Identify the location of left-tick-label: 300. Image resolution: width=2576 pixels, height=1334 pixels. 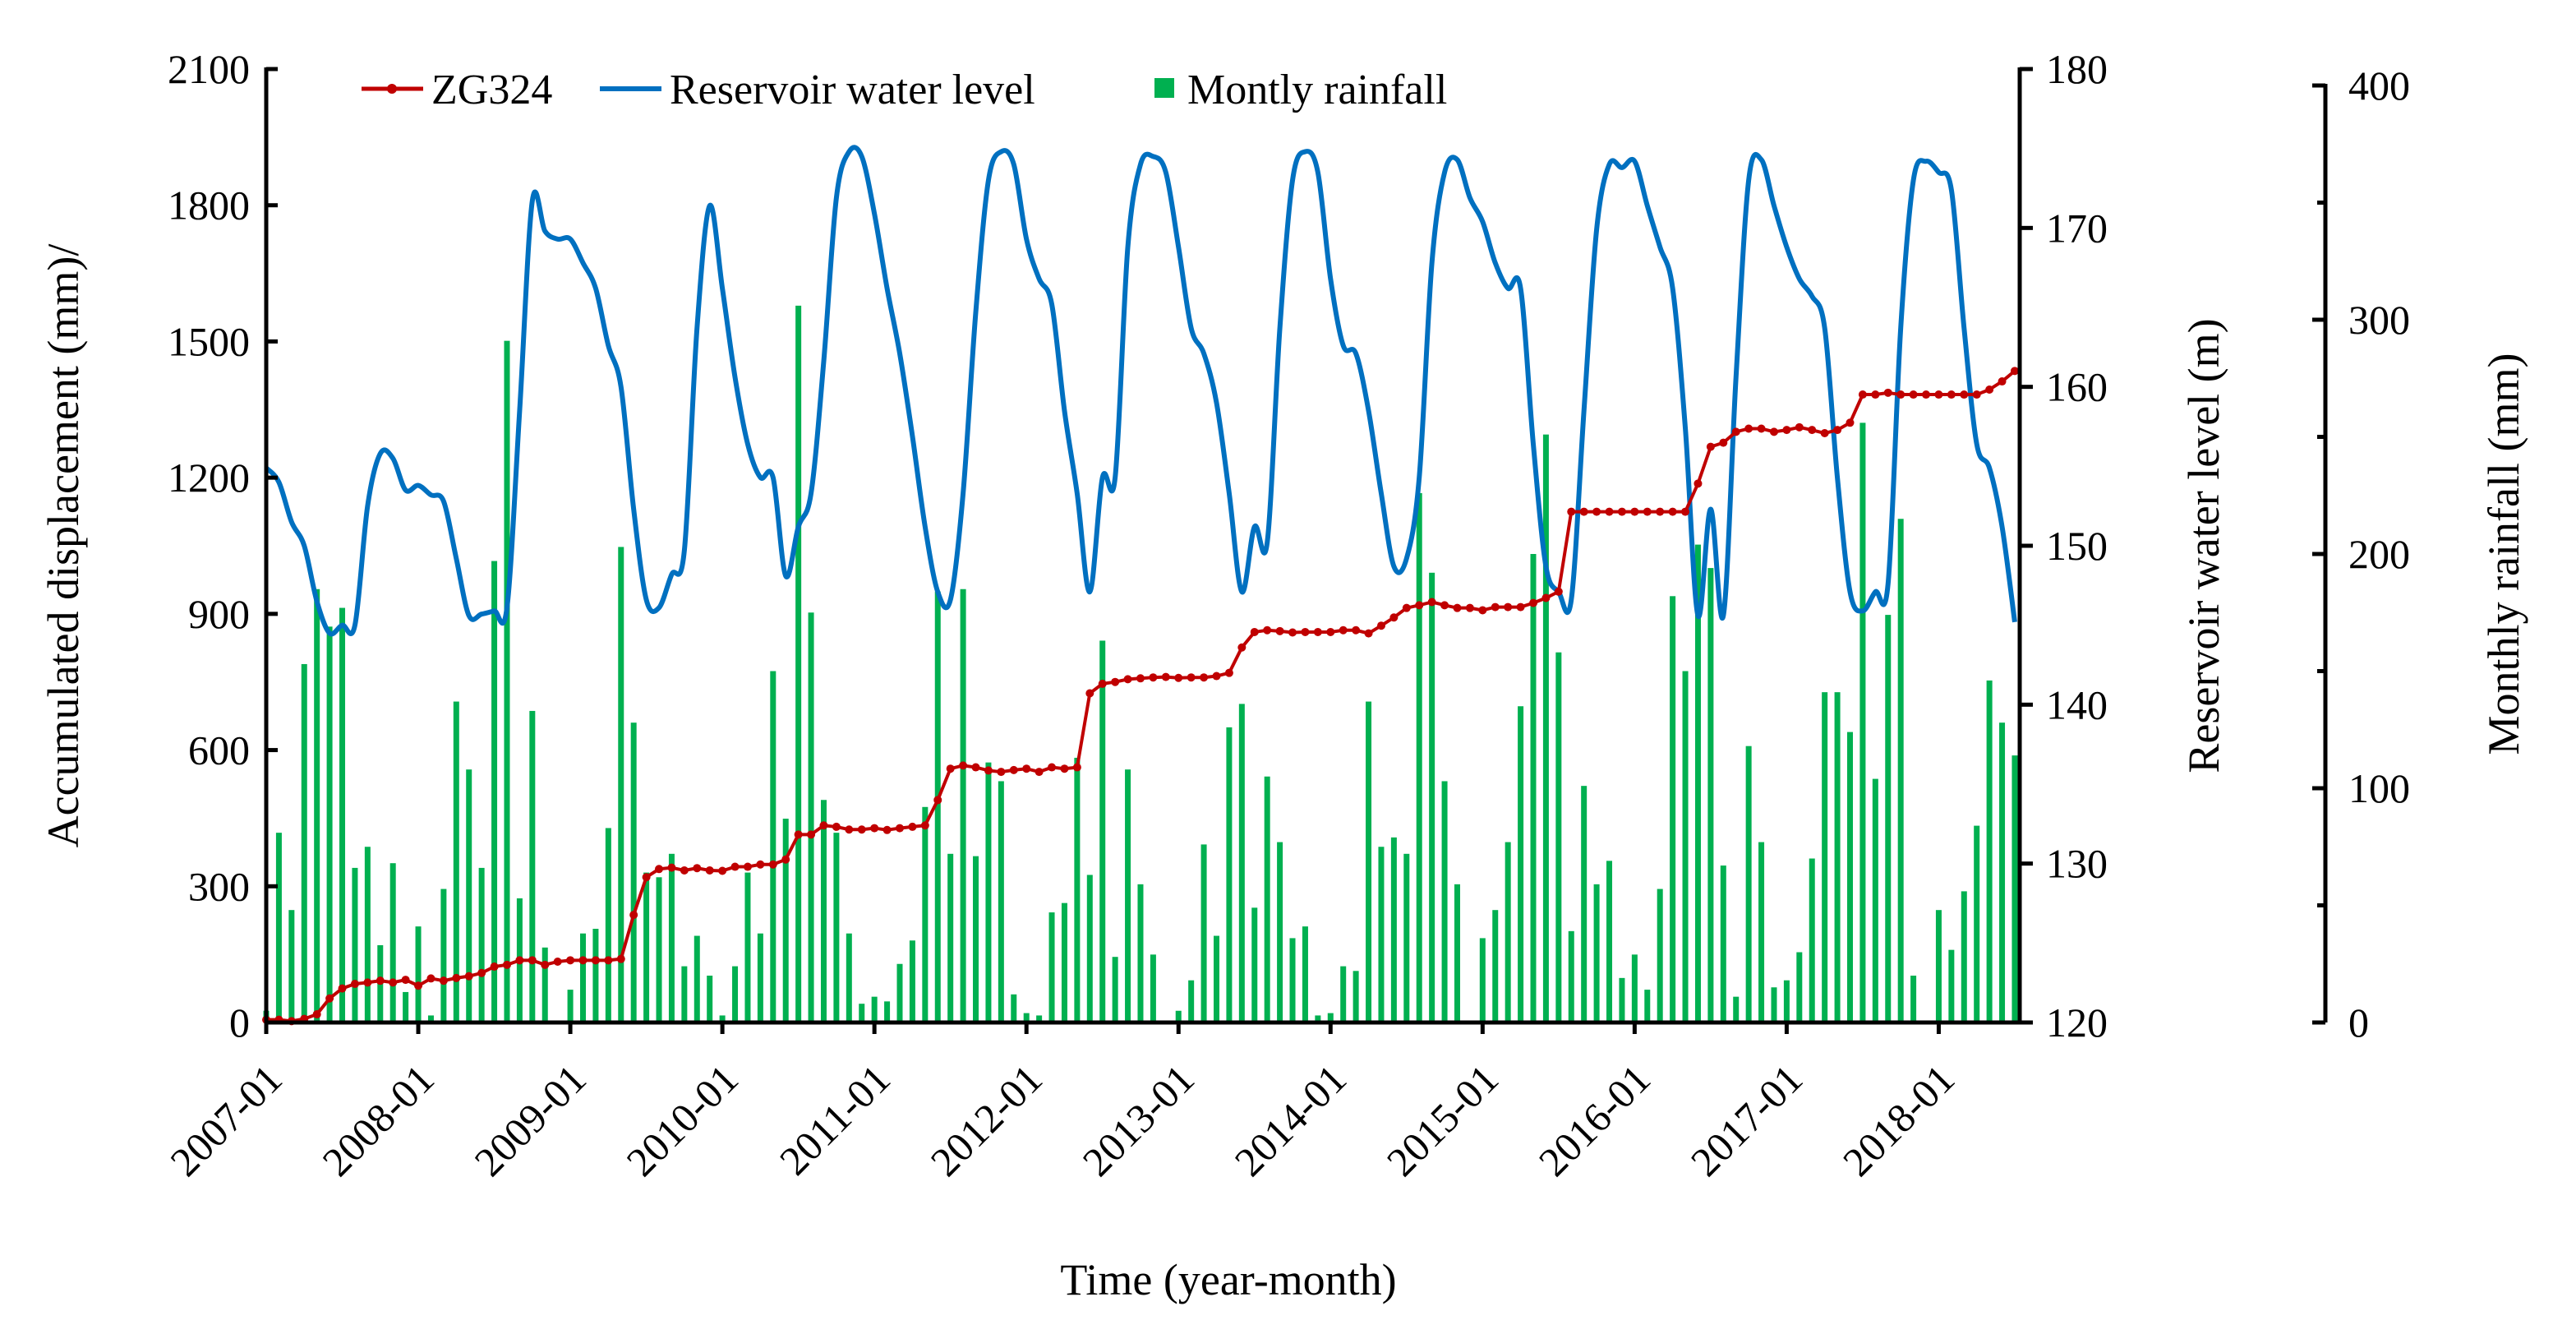
(219, 886).